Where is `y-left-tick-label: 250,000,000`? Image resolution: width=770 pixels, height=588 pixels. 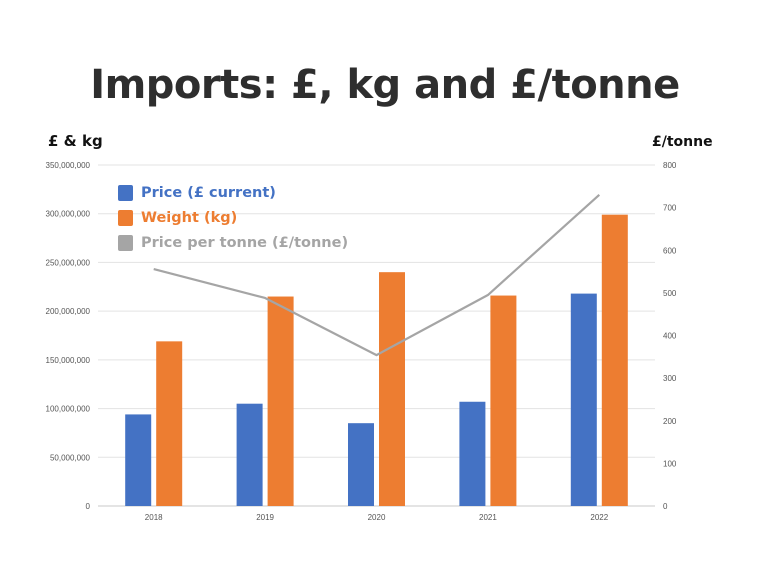 y-left-tick-label: 250,000,000 is located at coordinates (68, 262).